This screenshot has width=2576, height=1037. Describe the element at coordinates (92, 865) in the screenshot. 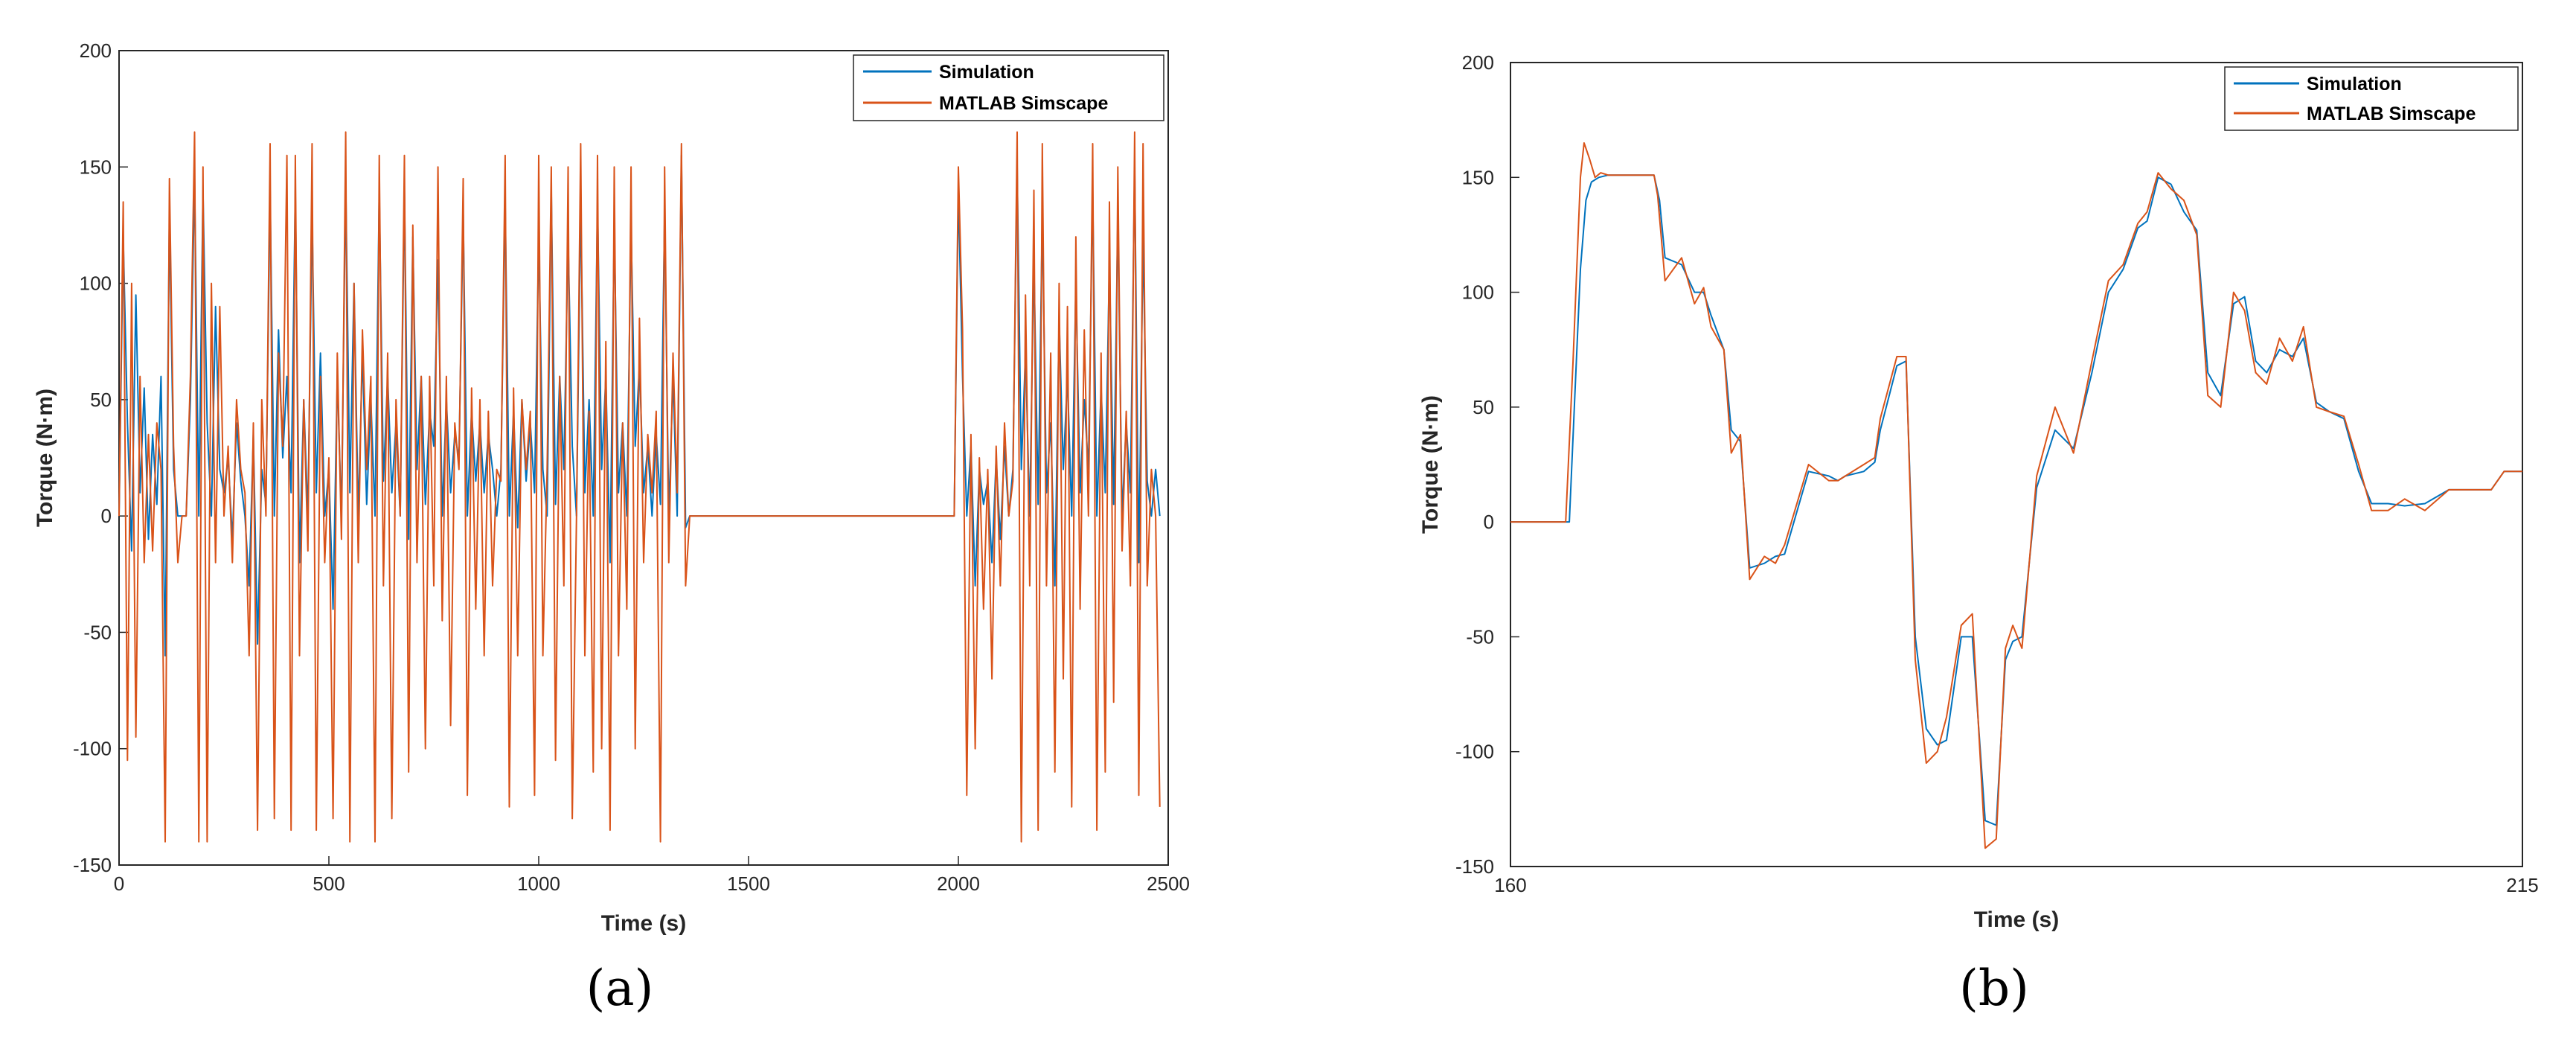

I see `y-tick-label-a: -150` at that location.